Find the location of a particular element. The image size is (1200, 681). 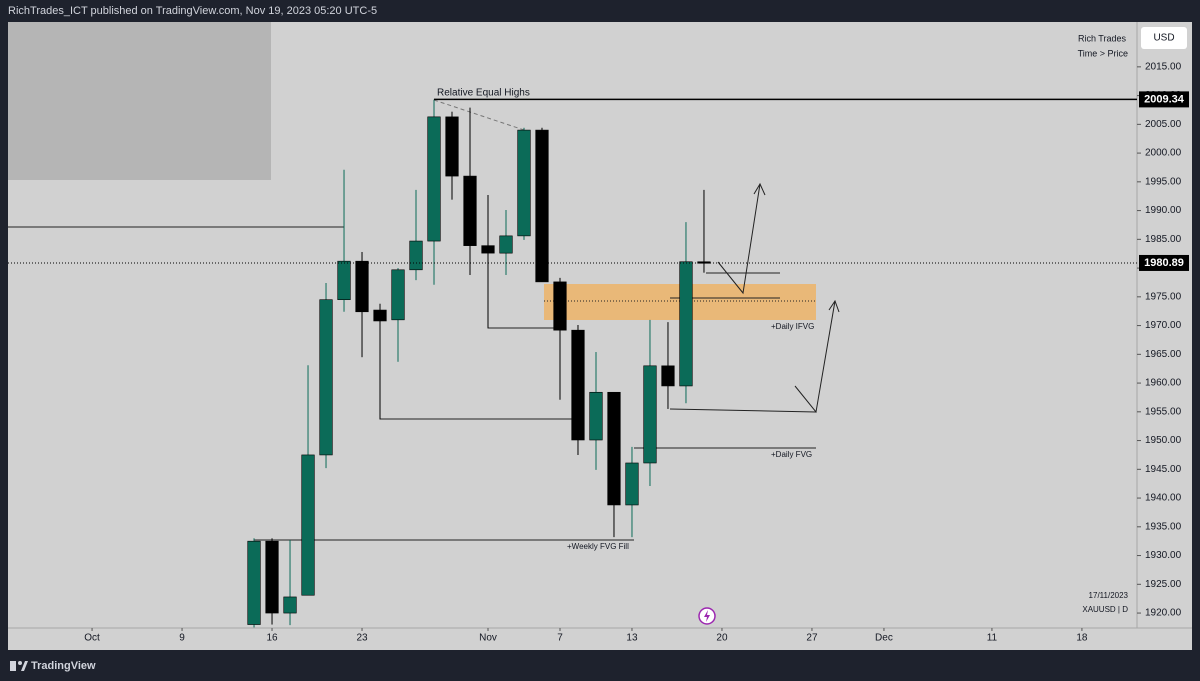

y-tick-label: 1930.00 is located at coordinates (1163, 555).